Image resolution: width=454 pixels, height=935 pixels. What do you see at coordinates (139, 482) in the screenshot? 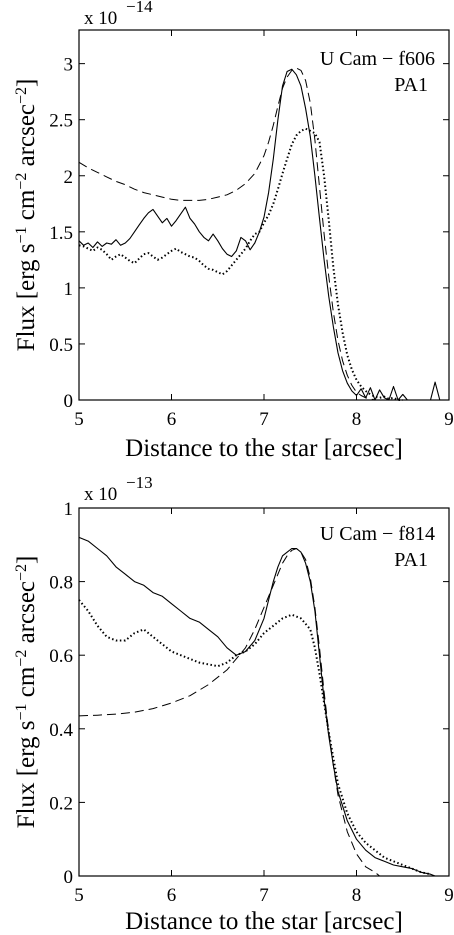
I see `multiplier-exponent: −13` at bounding box center [139, 482].